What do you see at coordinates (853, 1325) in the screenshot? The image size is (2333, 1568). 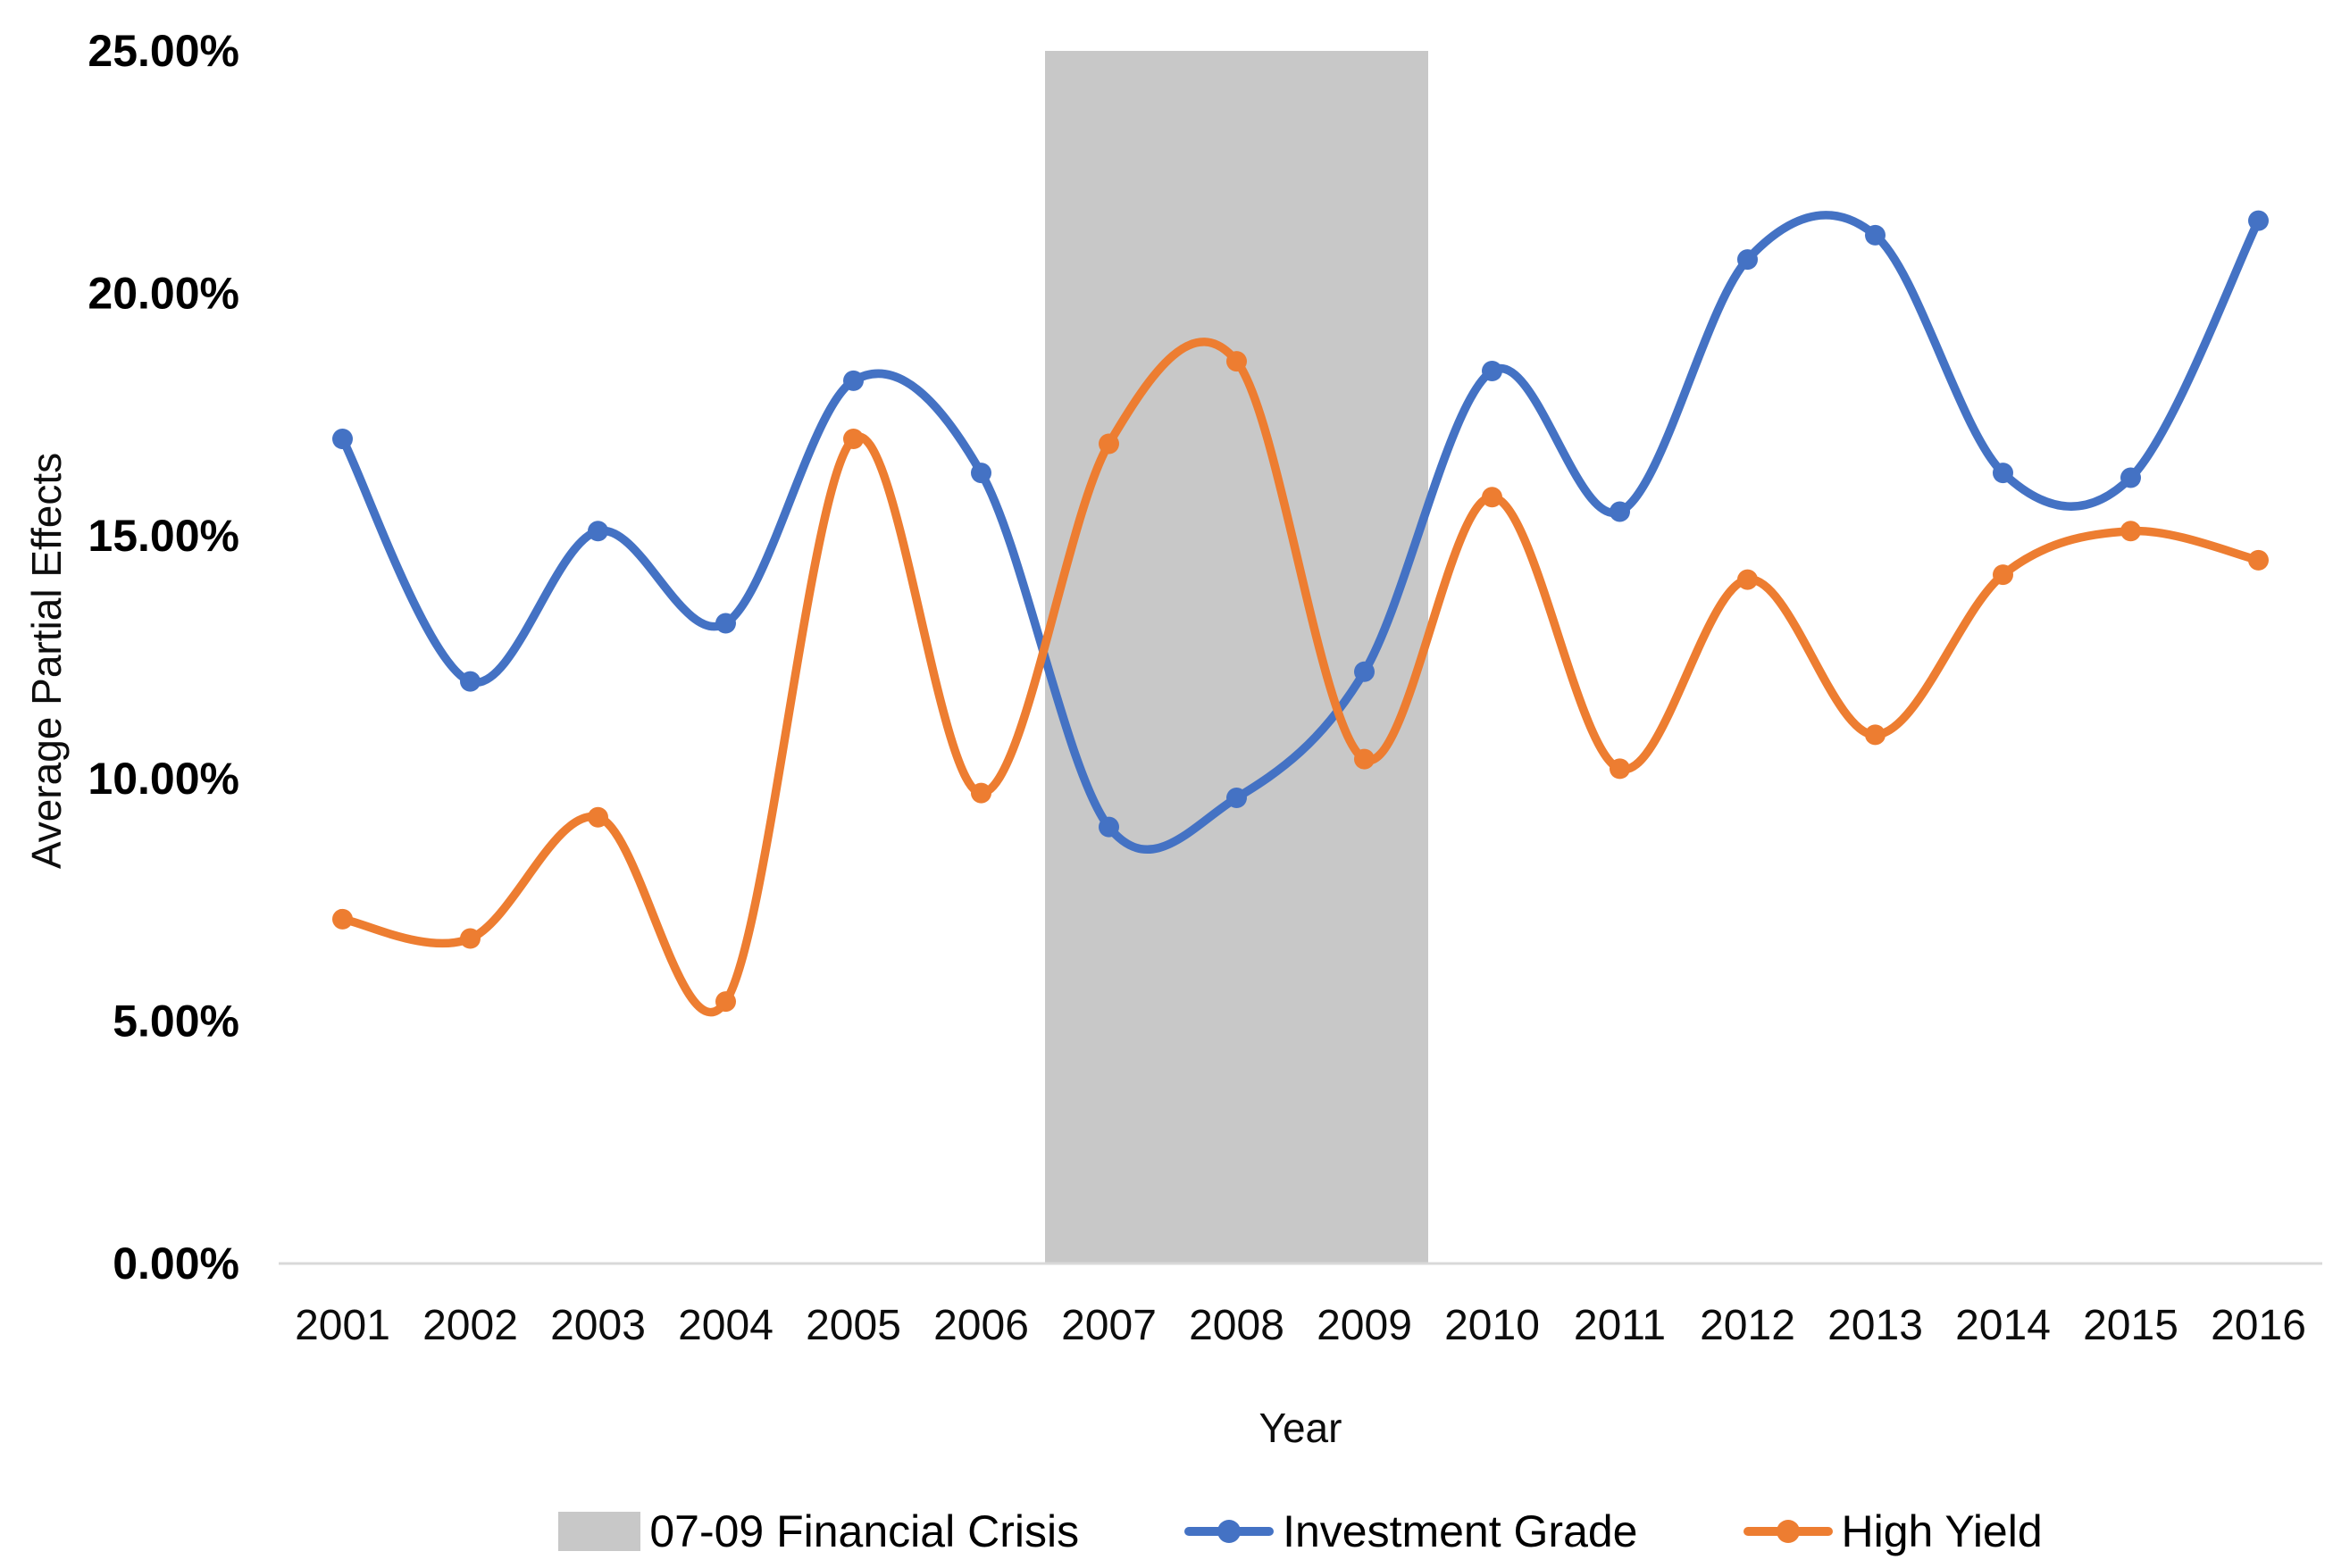 I see `x-tick-label: 2005` at bounding box center [853, 1325].